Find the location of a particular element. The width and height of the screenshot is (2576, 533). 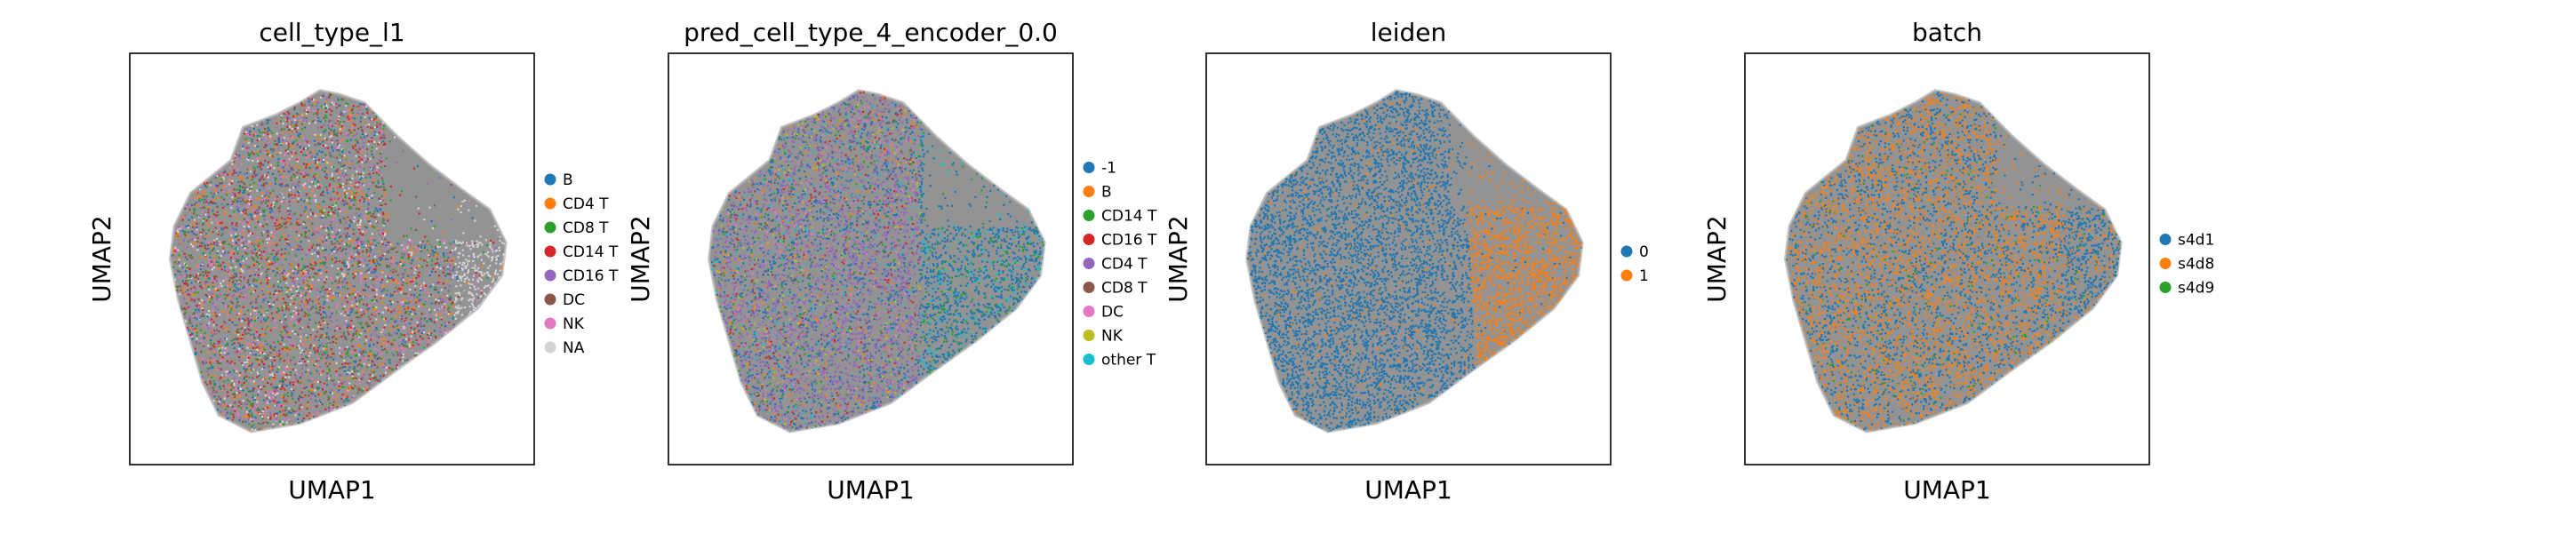

panel-title: cell_type_l1 is located at coordinates (331, 32).